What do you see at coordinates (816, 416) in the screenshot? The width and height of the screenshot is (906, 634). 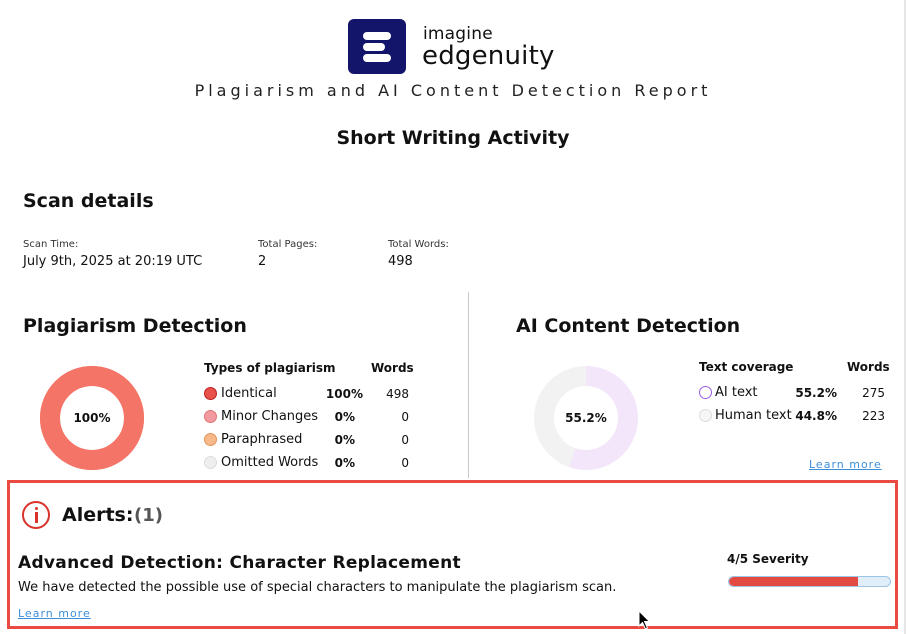 I see `row-pct: 44.8%` at bounding box center [816, 416].